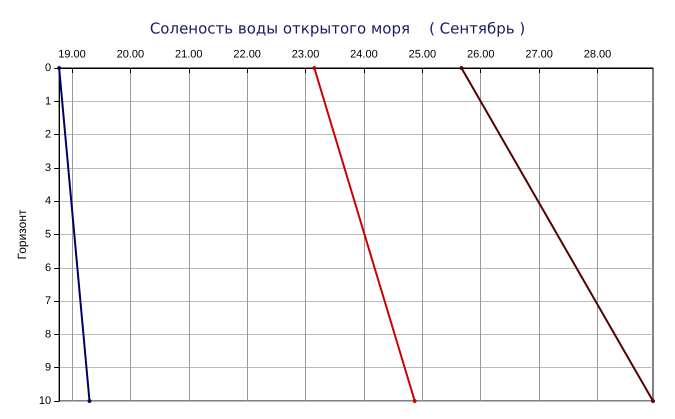 The height and width of the screenshot is (419, 675). I want to click on y-tick-label: 1, so click(48, 101).